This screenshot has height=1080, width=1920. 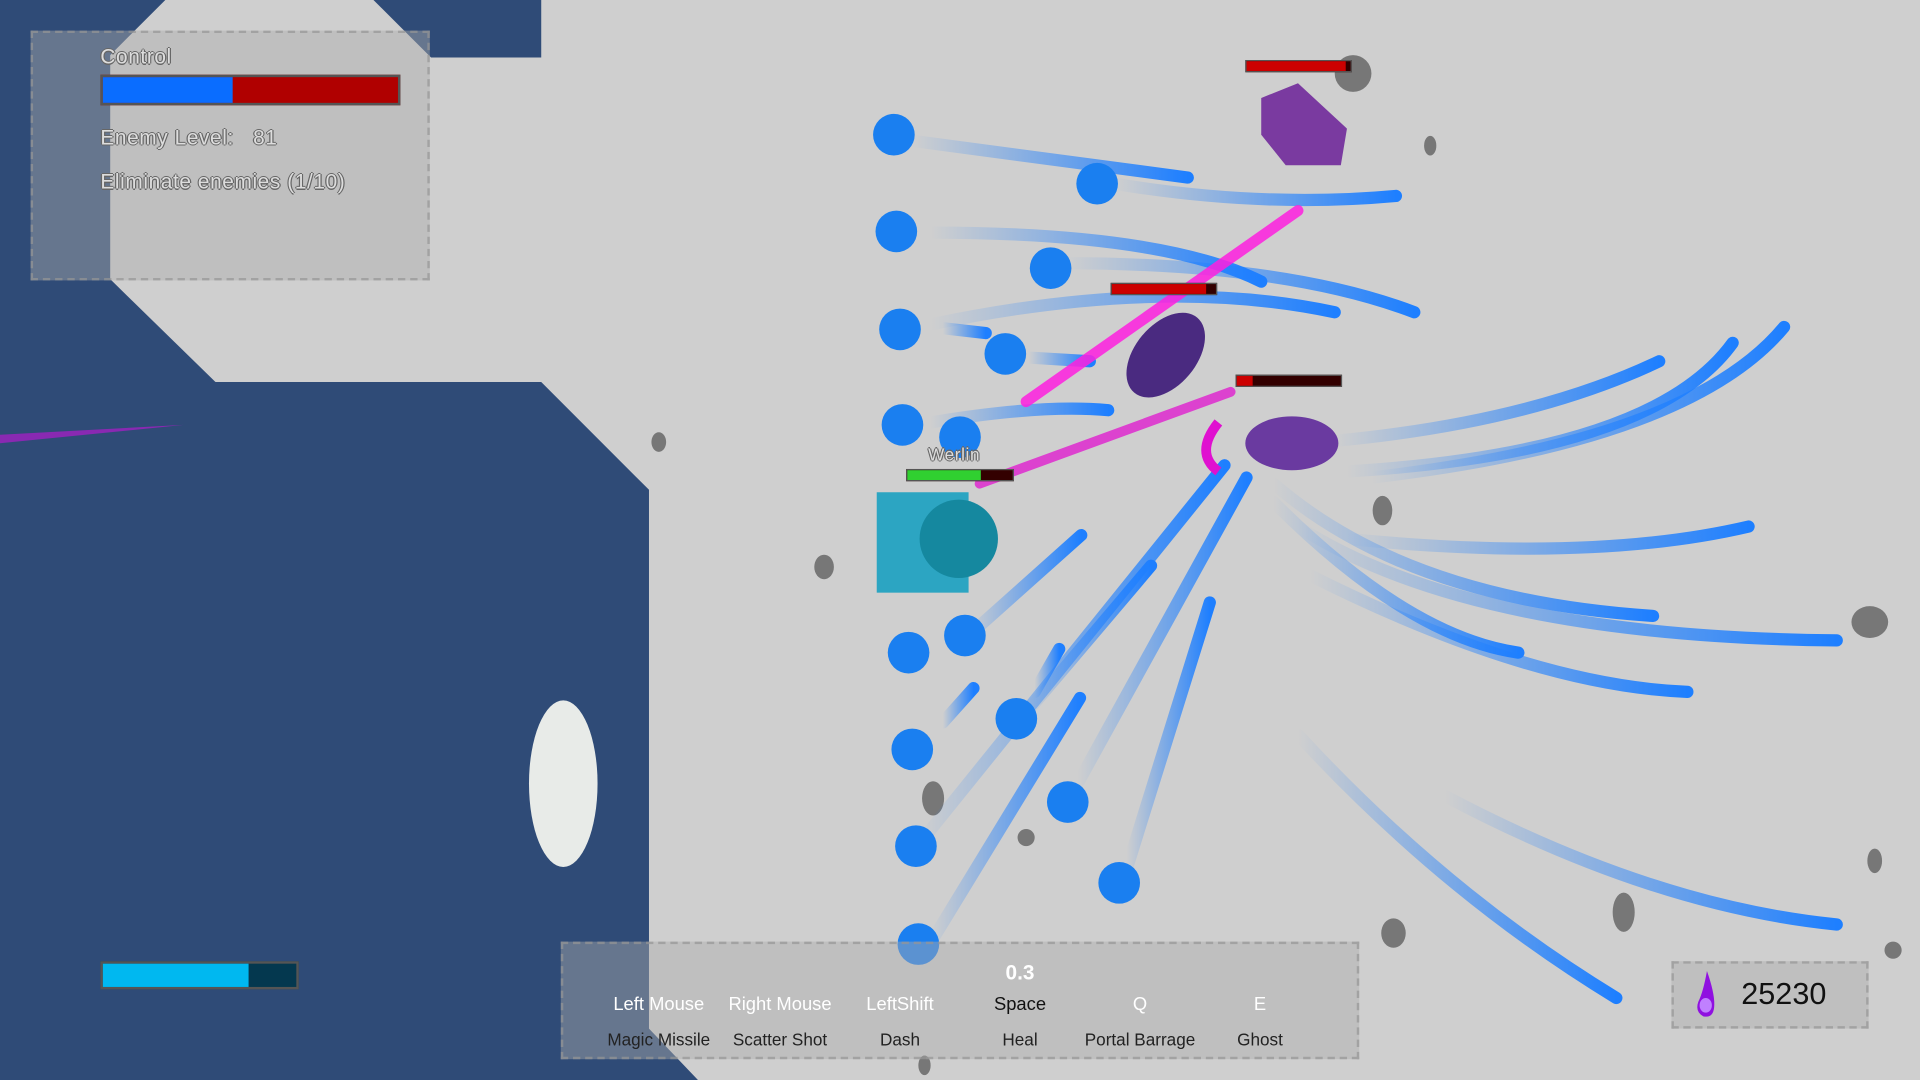 I want to click on mana-bar-fill, so click(x=175, y=975).